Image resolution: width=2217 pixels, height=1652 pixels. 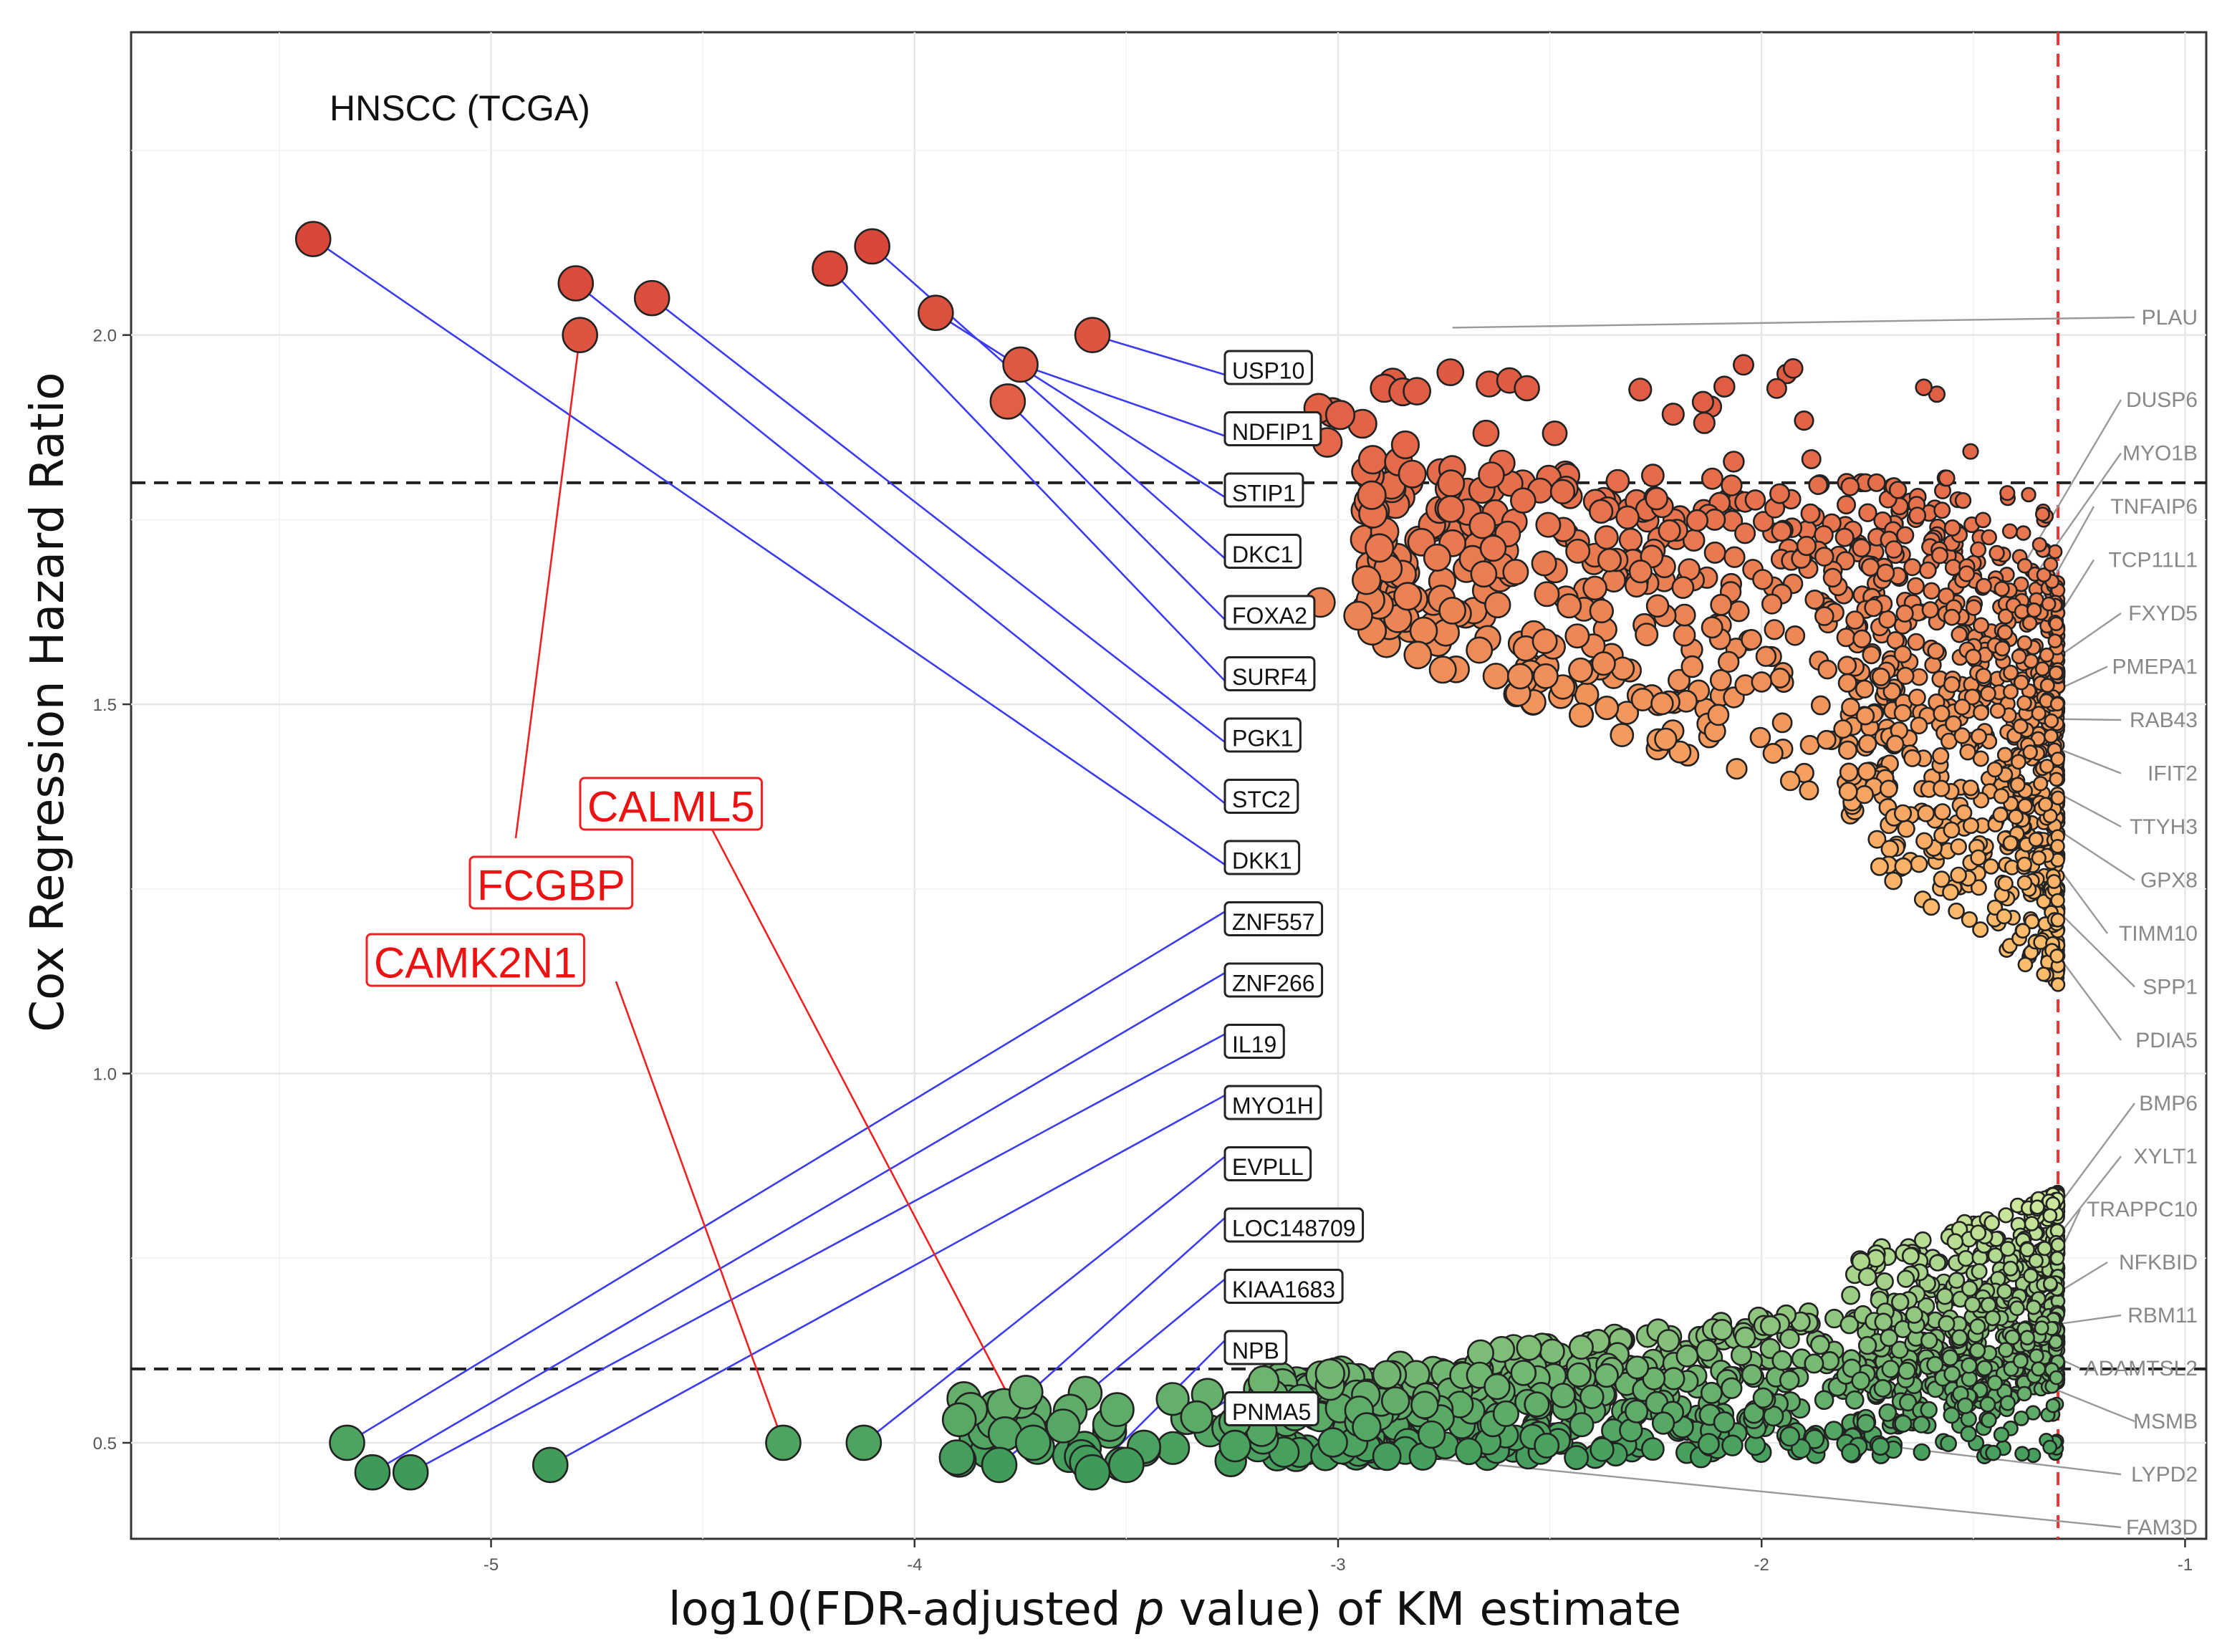 I want to click on highlight-label-text: FCGBP, so click(x=551, y=885).